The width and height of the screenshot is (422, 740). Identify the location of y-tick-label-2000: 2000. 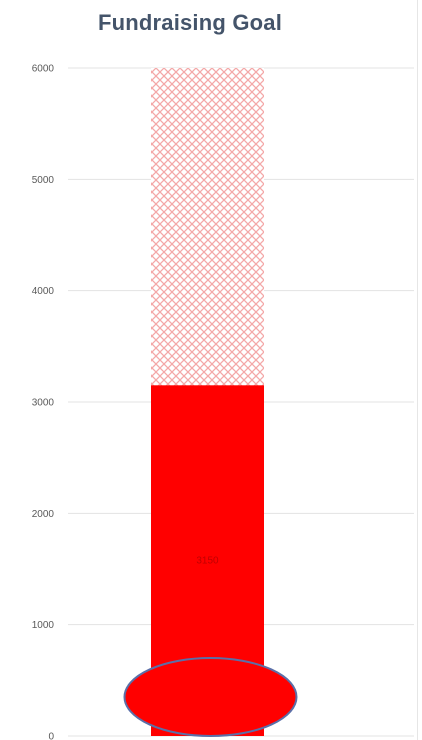
(43, 514).